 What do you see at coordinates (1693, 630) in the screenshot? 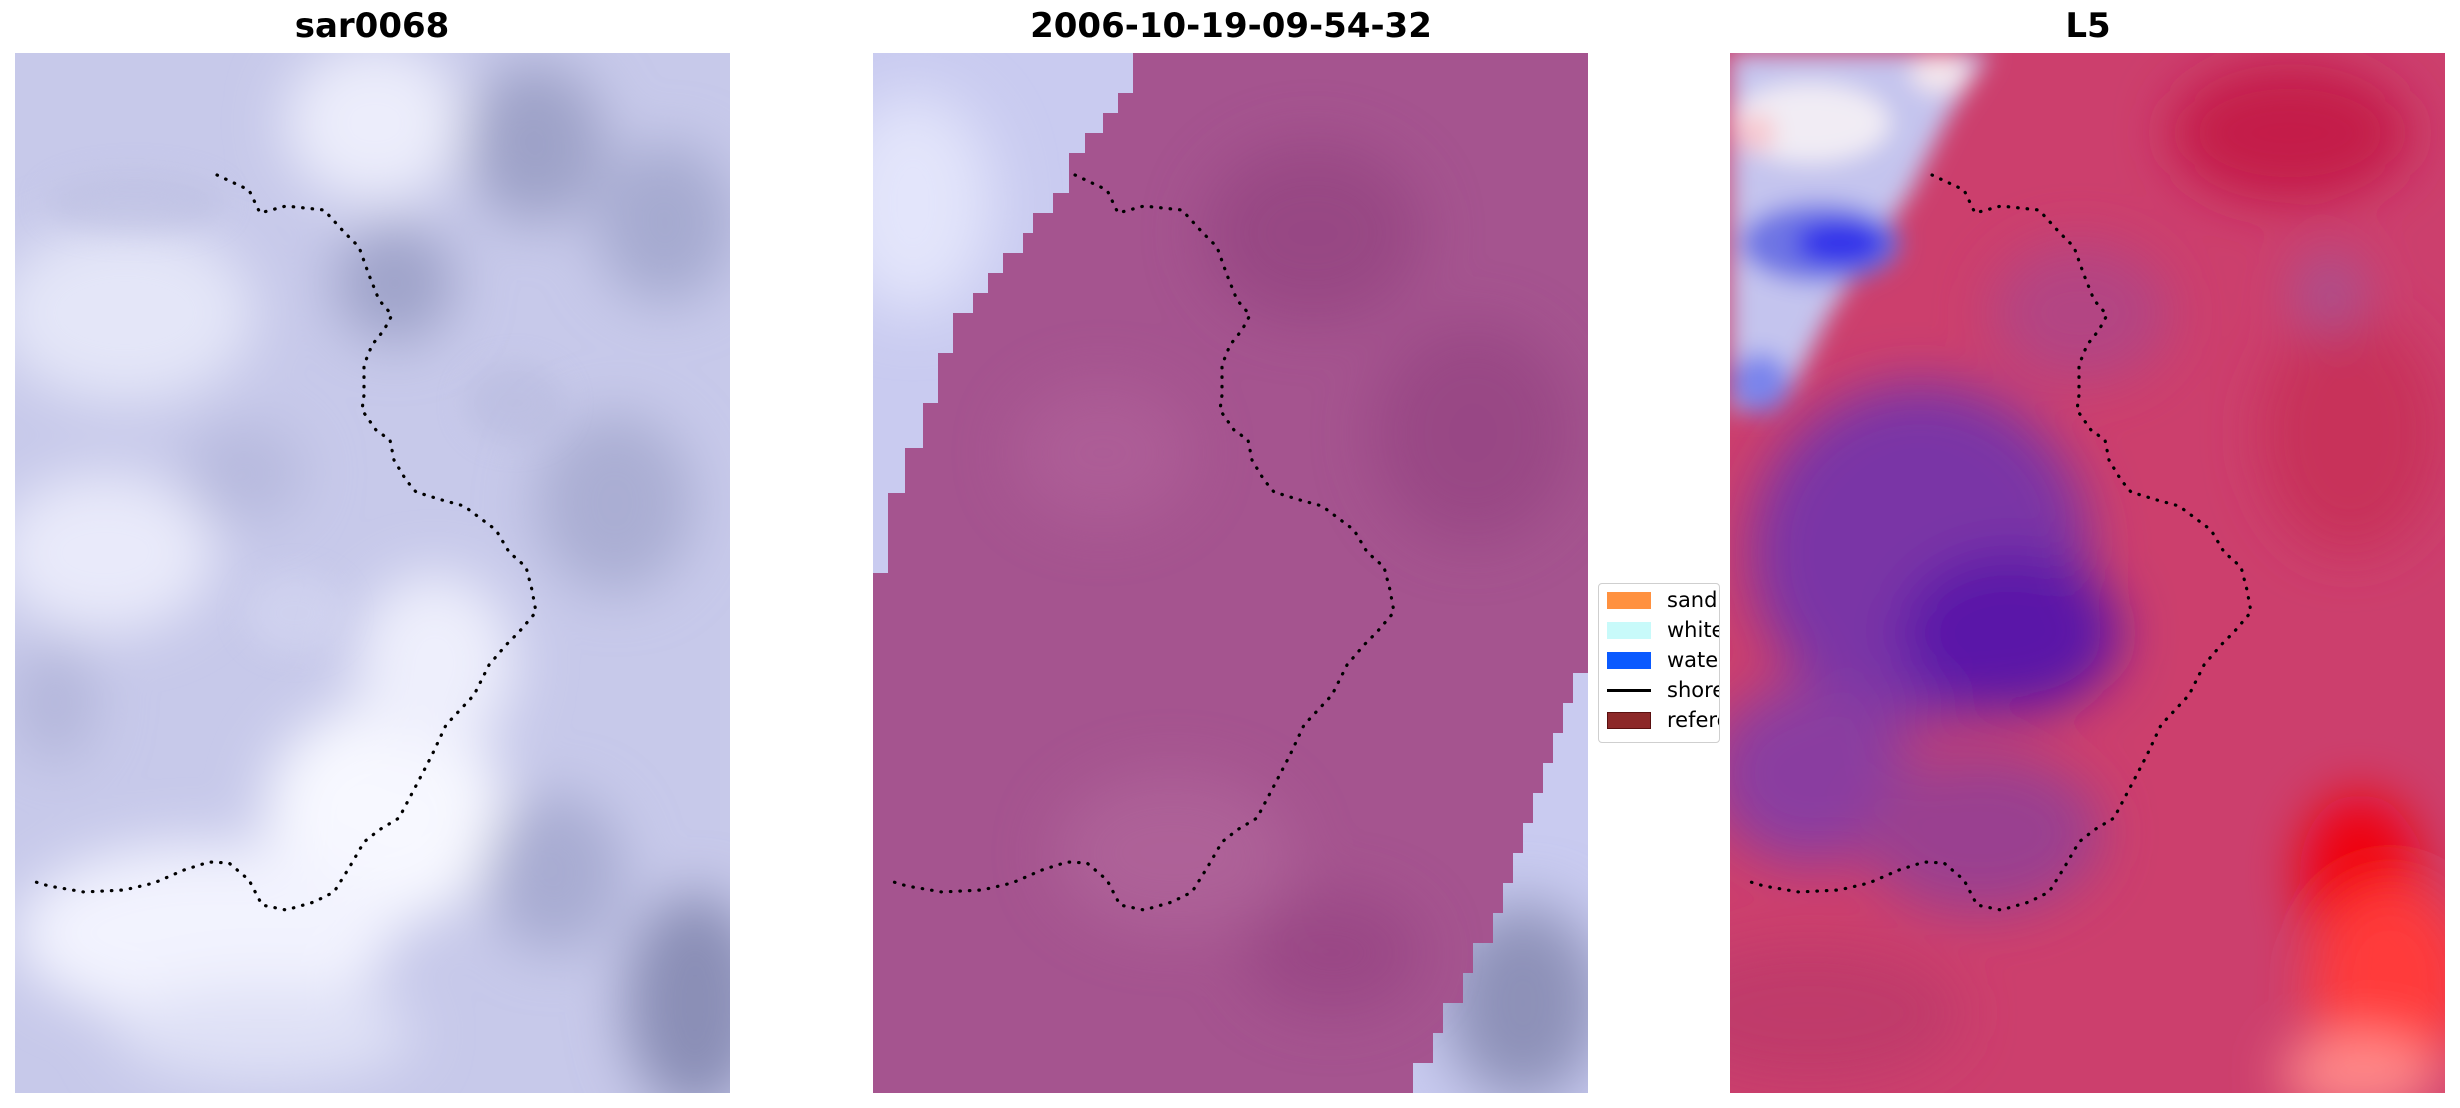
I see `legend-label: whitewater` at bounding box center [1693, 630].